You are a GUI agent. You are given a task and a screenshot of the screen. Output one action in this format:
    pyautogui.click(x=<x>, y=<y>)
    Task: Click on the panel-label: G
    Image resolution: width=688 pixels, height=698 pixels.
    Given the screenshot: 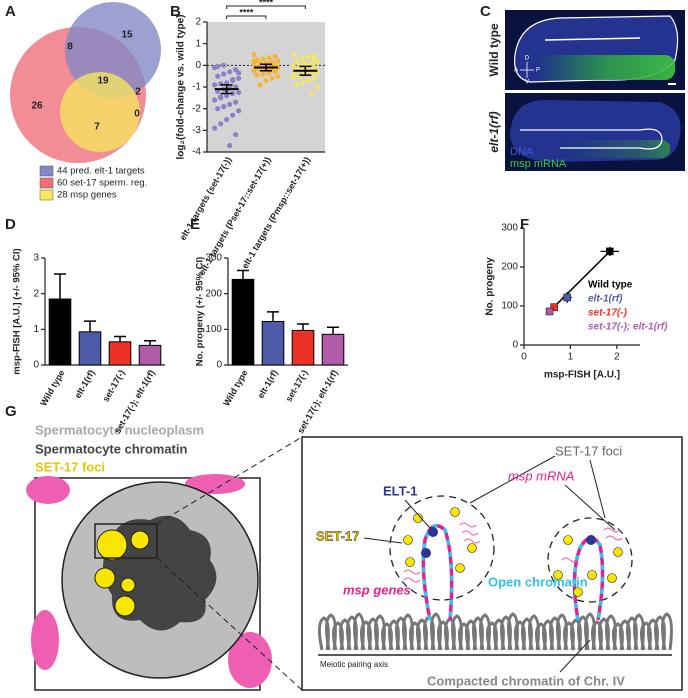 What is the action you would take?
    pyautogui.click(x=11, y=411)
    